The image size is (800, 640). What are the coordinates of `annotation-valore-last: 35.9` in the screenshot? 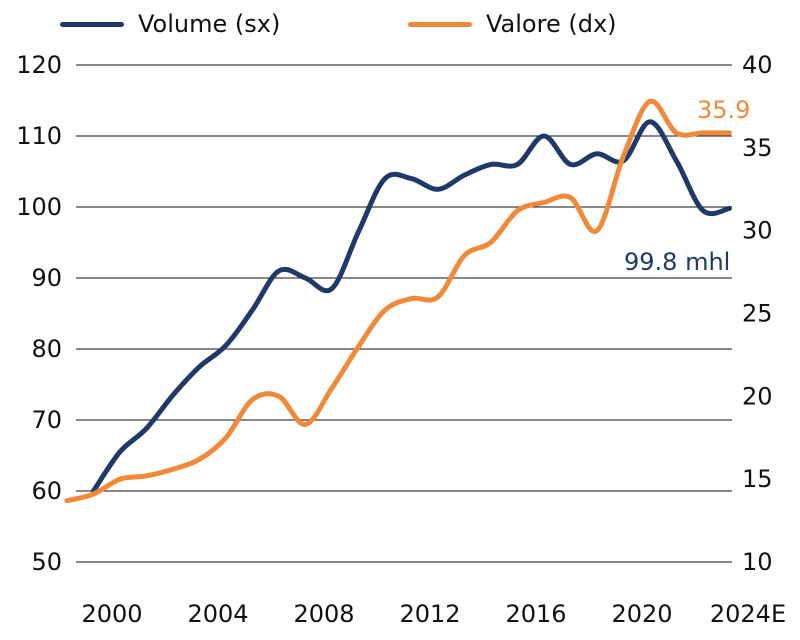 It's located at (723, 110).